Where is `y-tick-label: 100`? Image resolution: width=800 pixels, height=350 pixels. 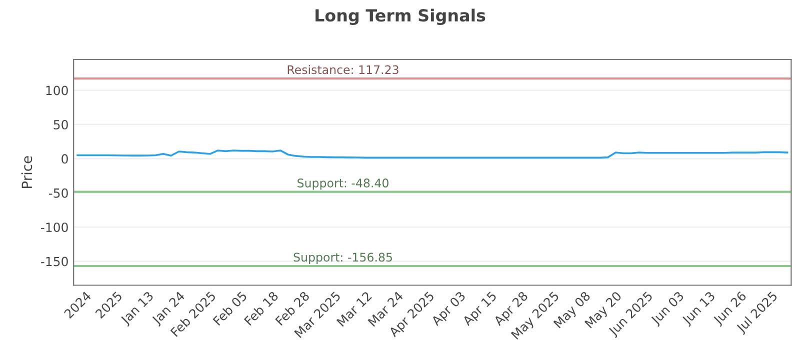 y-tick-label: 100 is located at coordinates (57, 91).